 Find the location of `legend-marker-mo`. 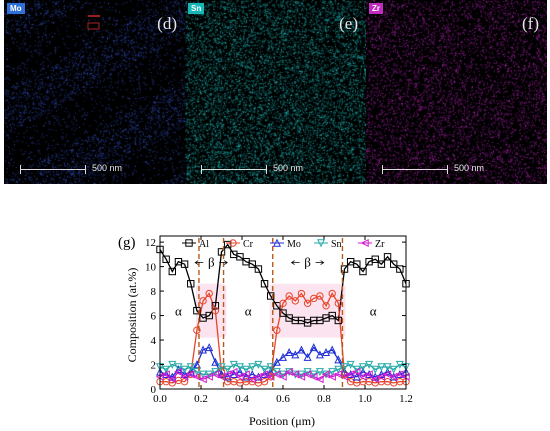

legend-marker-mo is located at coordinates (277, 242).